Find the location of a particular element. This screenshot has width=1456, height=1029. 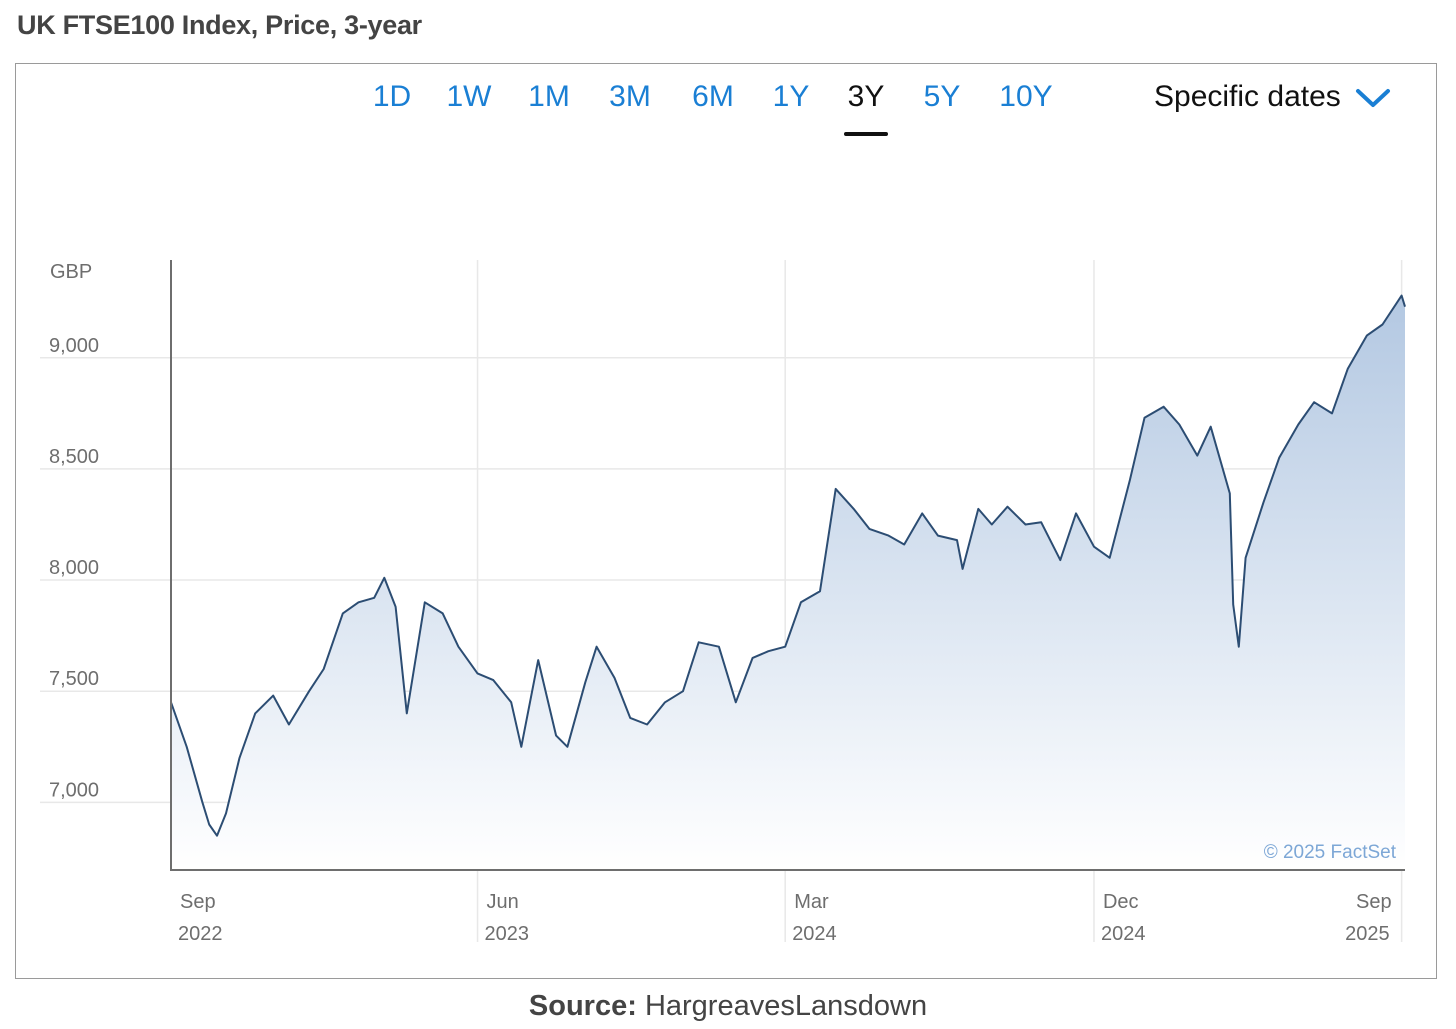

range-tab-6m: 6M is located at coordinates (713, 96).